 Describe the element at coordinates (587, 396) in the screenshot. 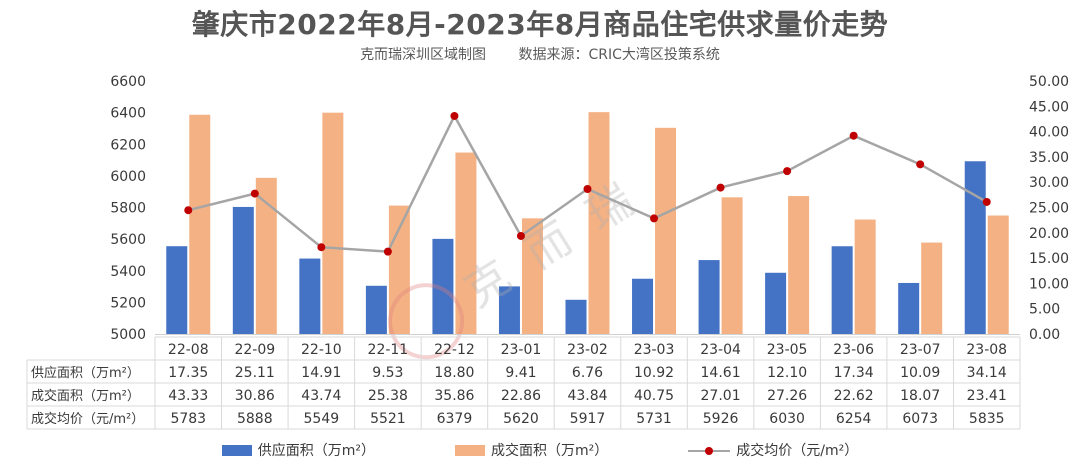

I see `table-cell: 43.84` at that location.